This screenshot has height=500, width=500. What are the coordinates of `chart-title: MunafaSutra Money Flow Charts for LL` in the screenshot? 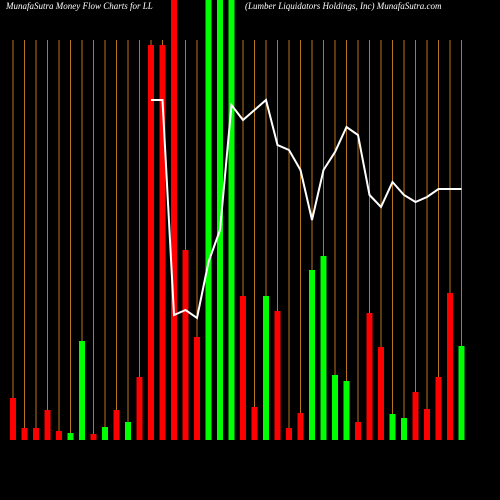 It's located at (79, 6).